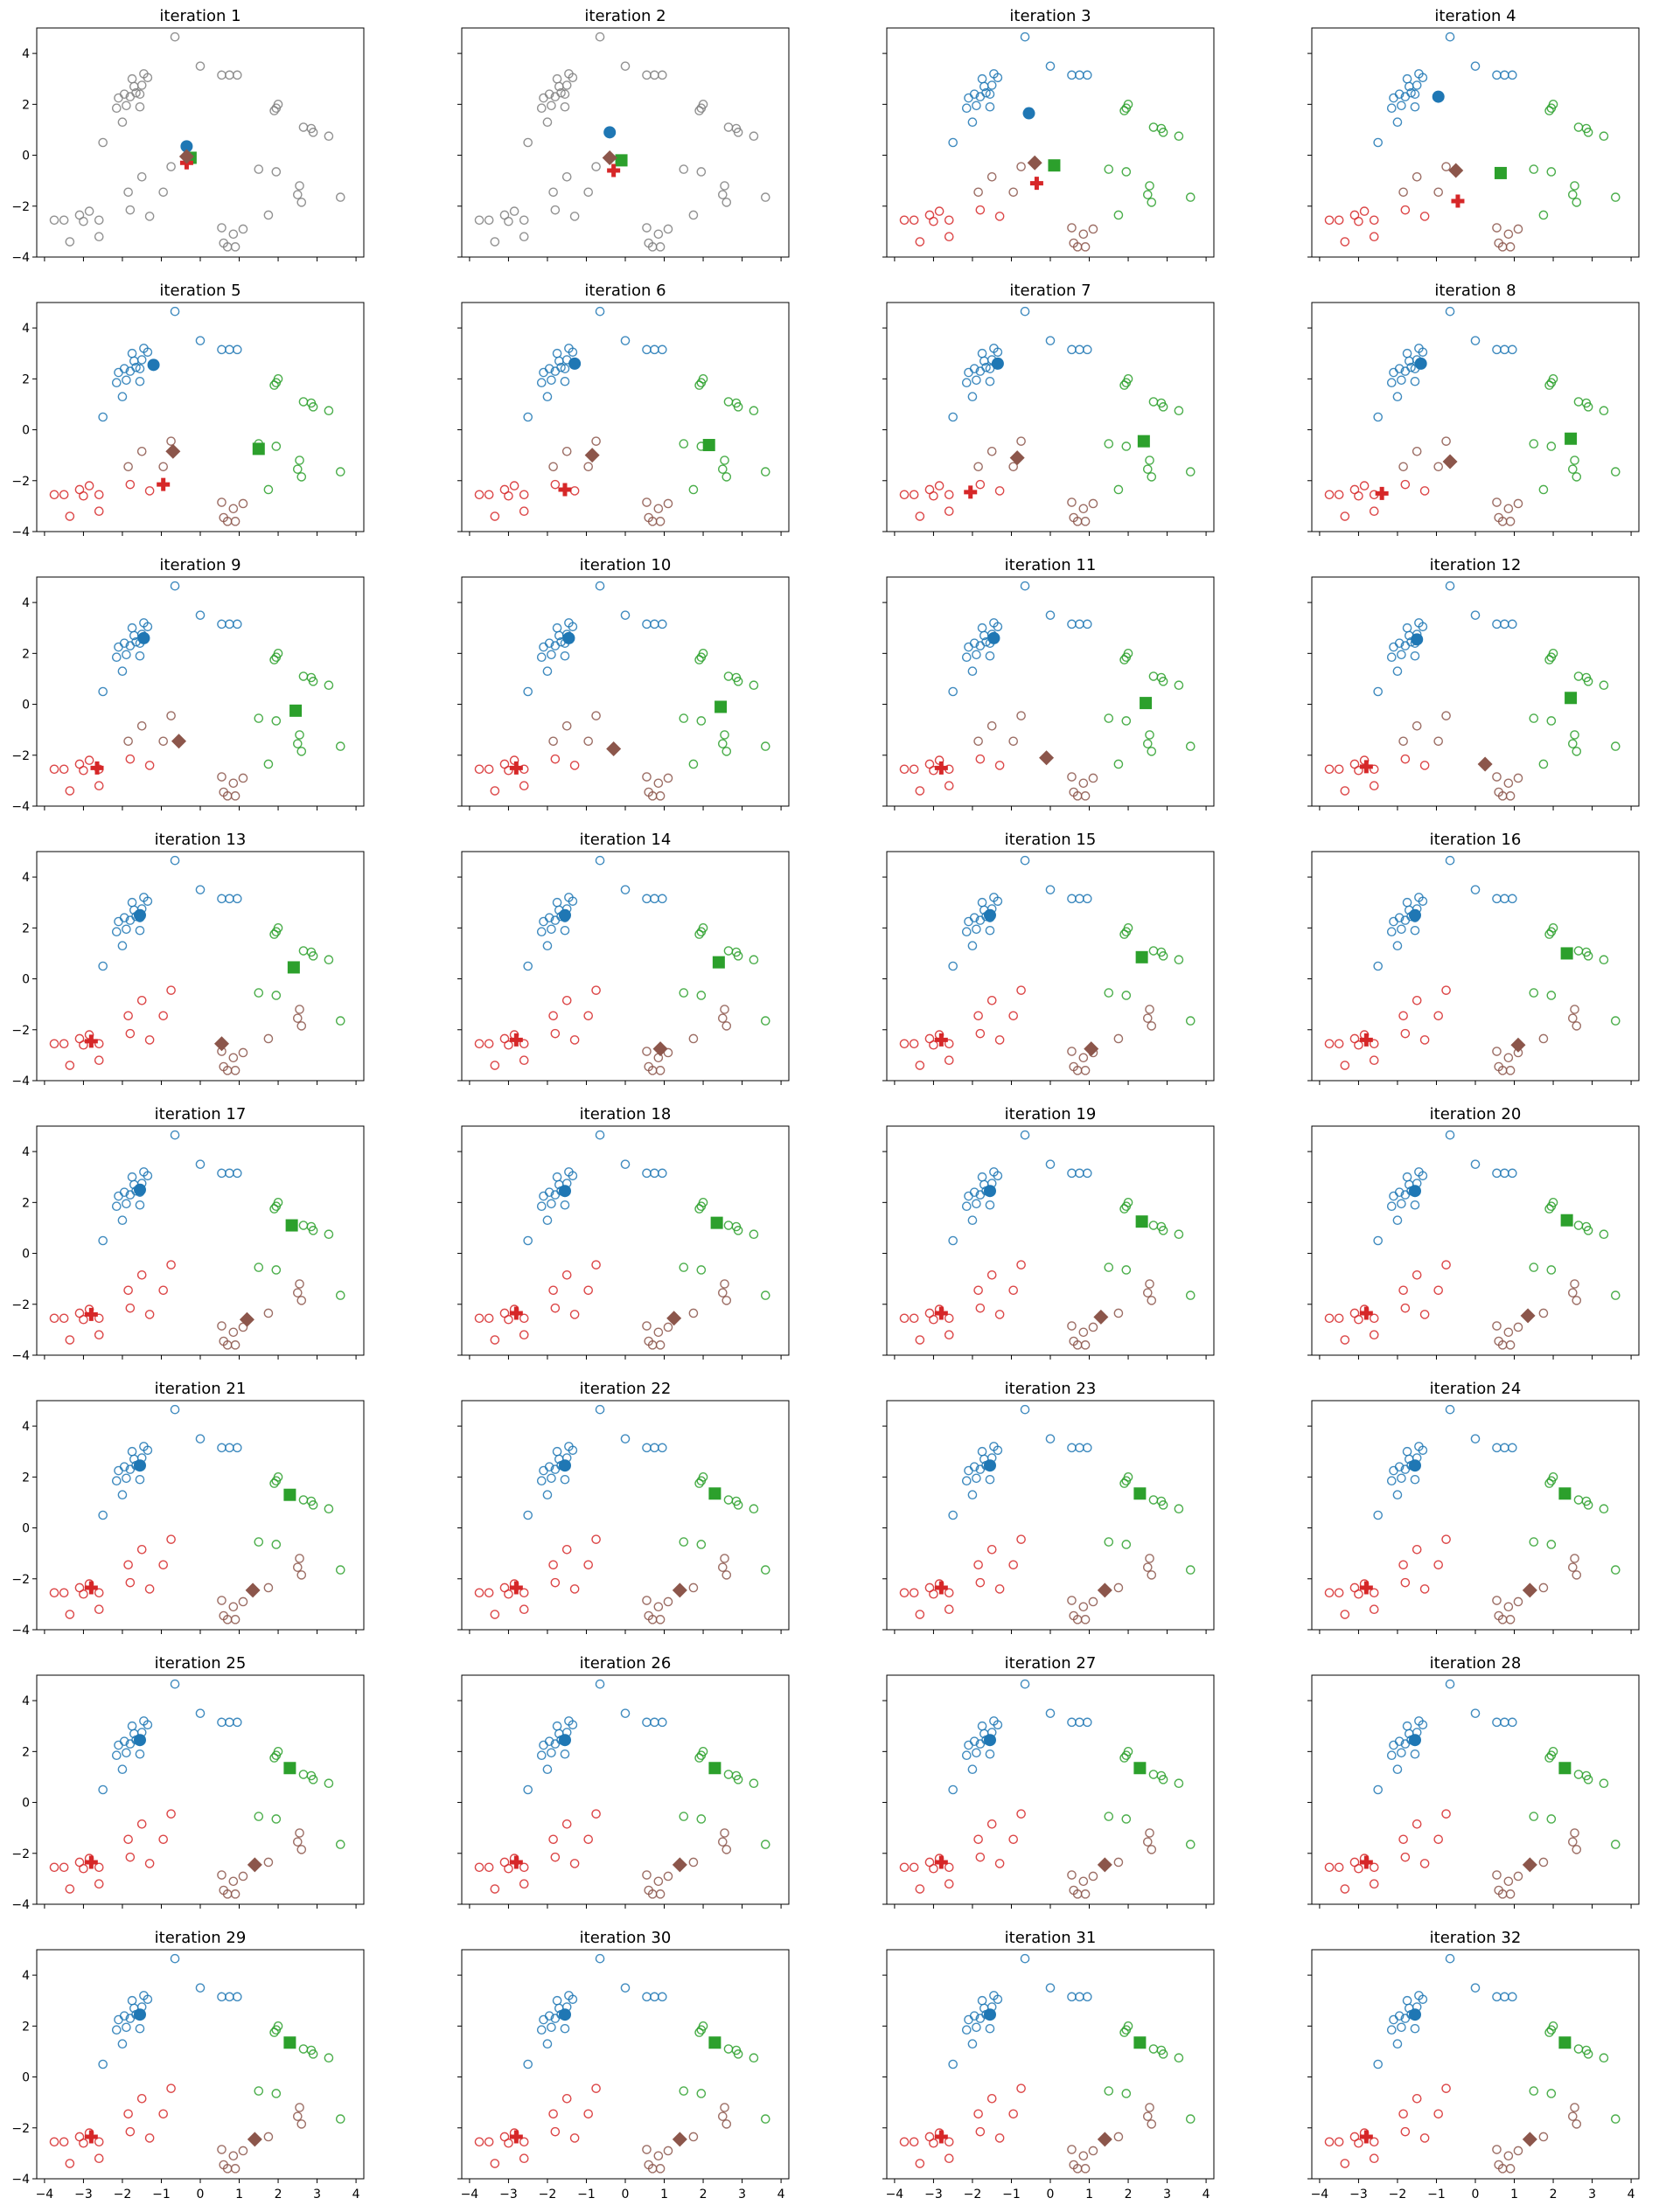 The width and height of the screenshot is (1673, 2212). What do you see at coordinates (623, 1781) in the screenshot?
I see `subplot-iteration-26: iteration 26` at bounding box center [623, 1781].